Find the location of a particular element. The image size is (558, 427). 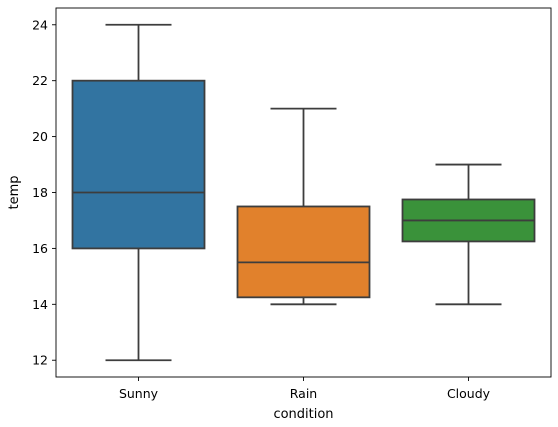

y-tick-label: 18 is located at coordinates (40, 192).